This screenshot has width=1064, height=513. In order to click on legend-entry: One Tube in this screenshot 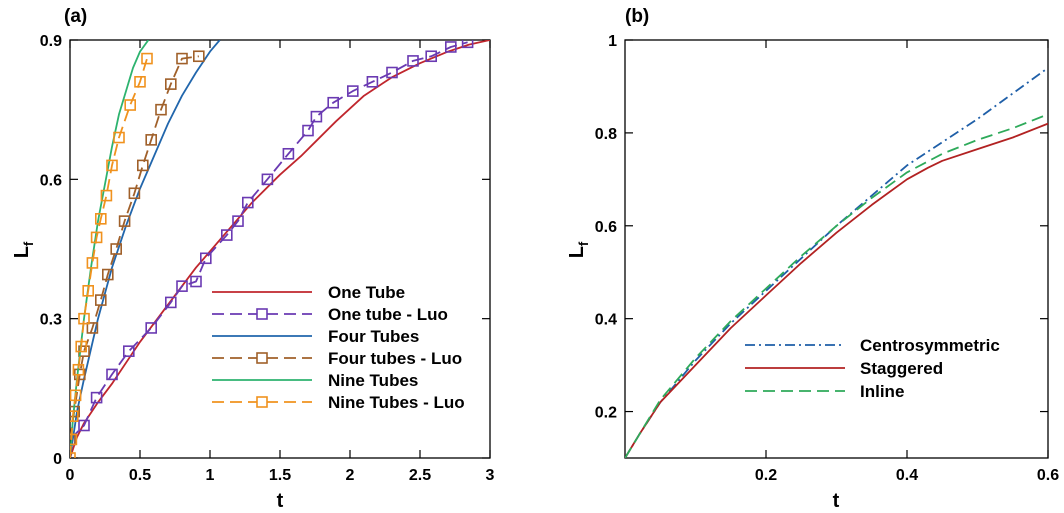, I will do `click(366, 292)`.